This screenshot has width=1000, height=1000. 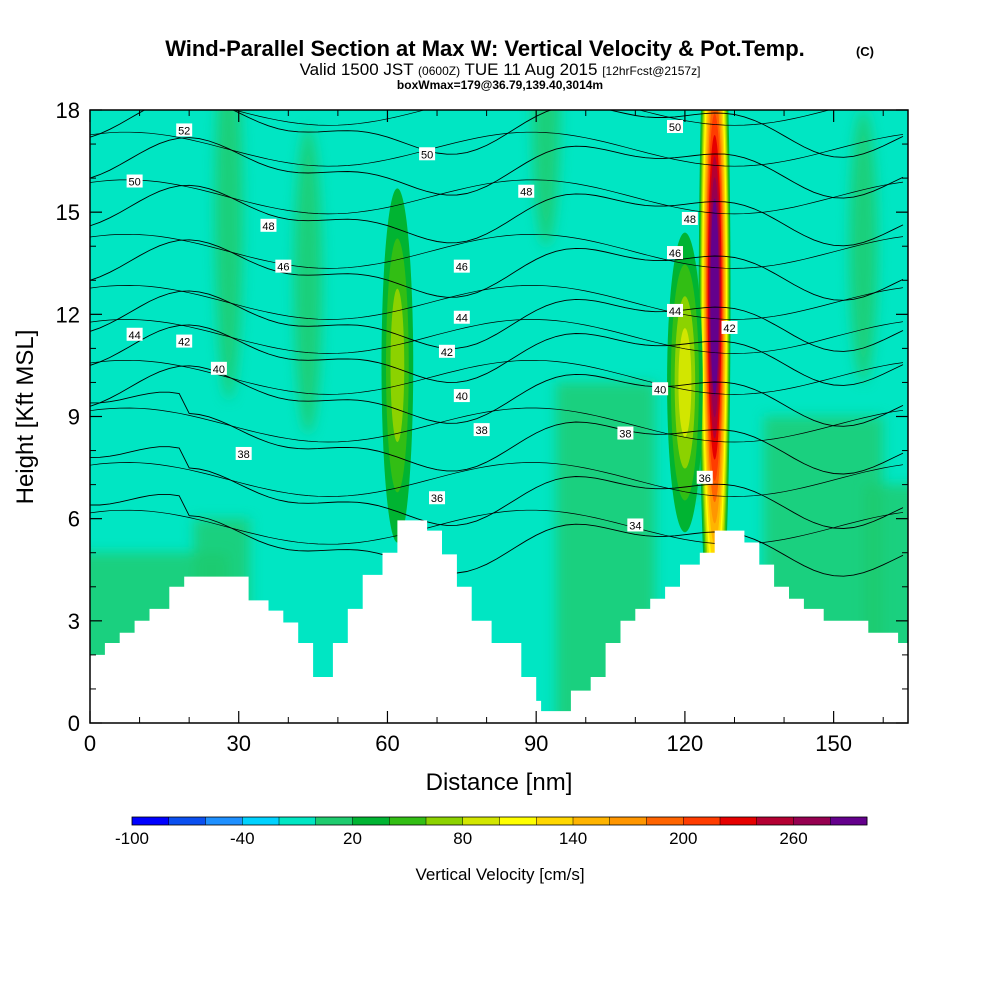 What do you see at coordinates (439, 71) in the screenshot?
I see `subtitle-z: (0600Z)` at bounding box center [439, 71].